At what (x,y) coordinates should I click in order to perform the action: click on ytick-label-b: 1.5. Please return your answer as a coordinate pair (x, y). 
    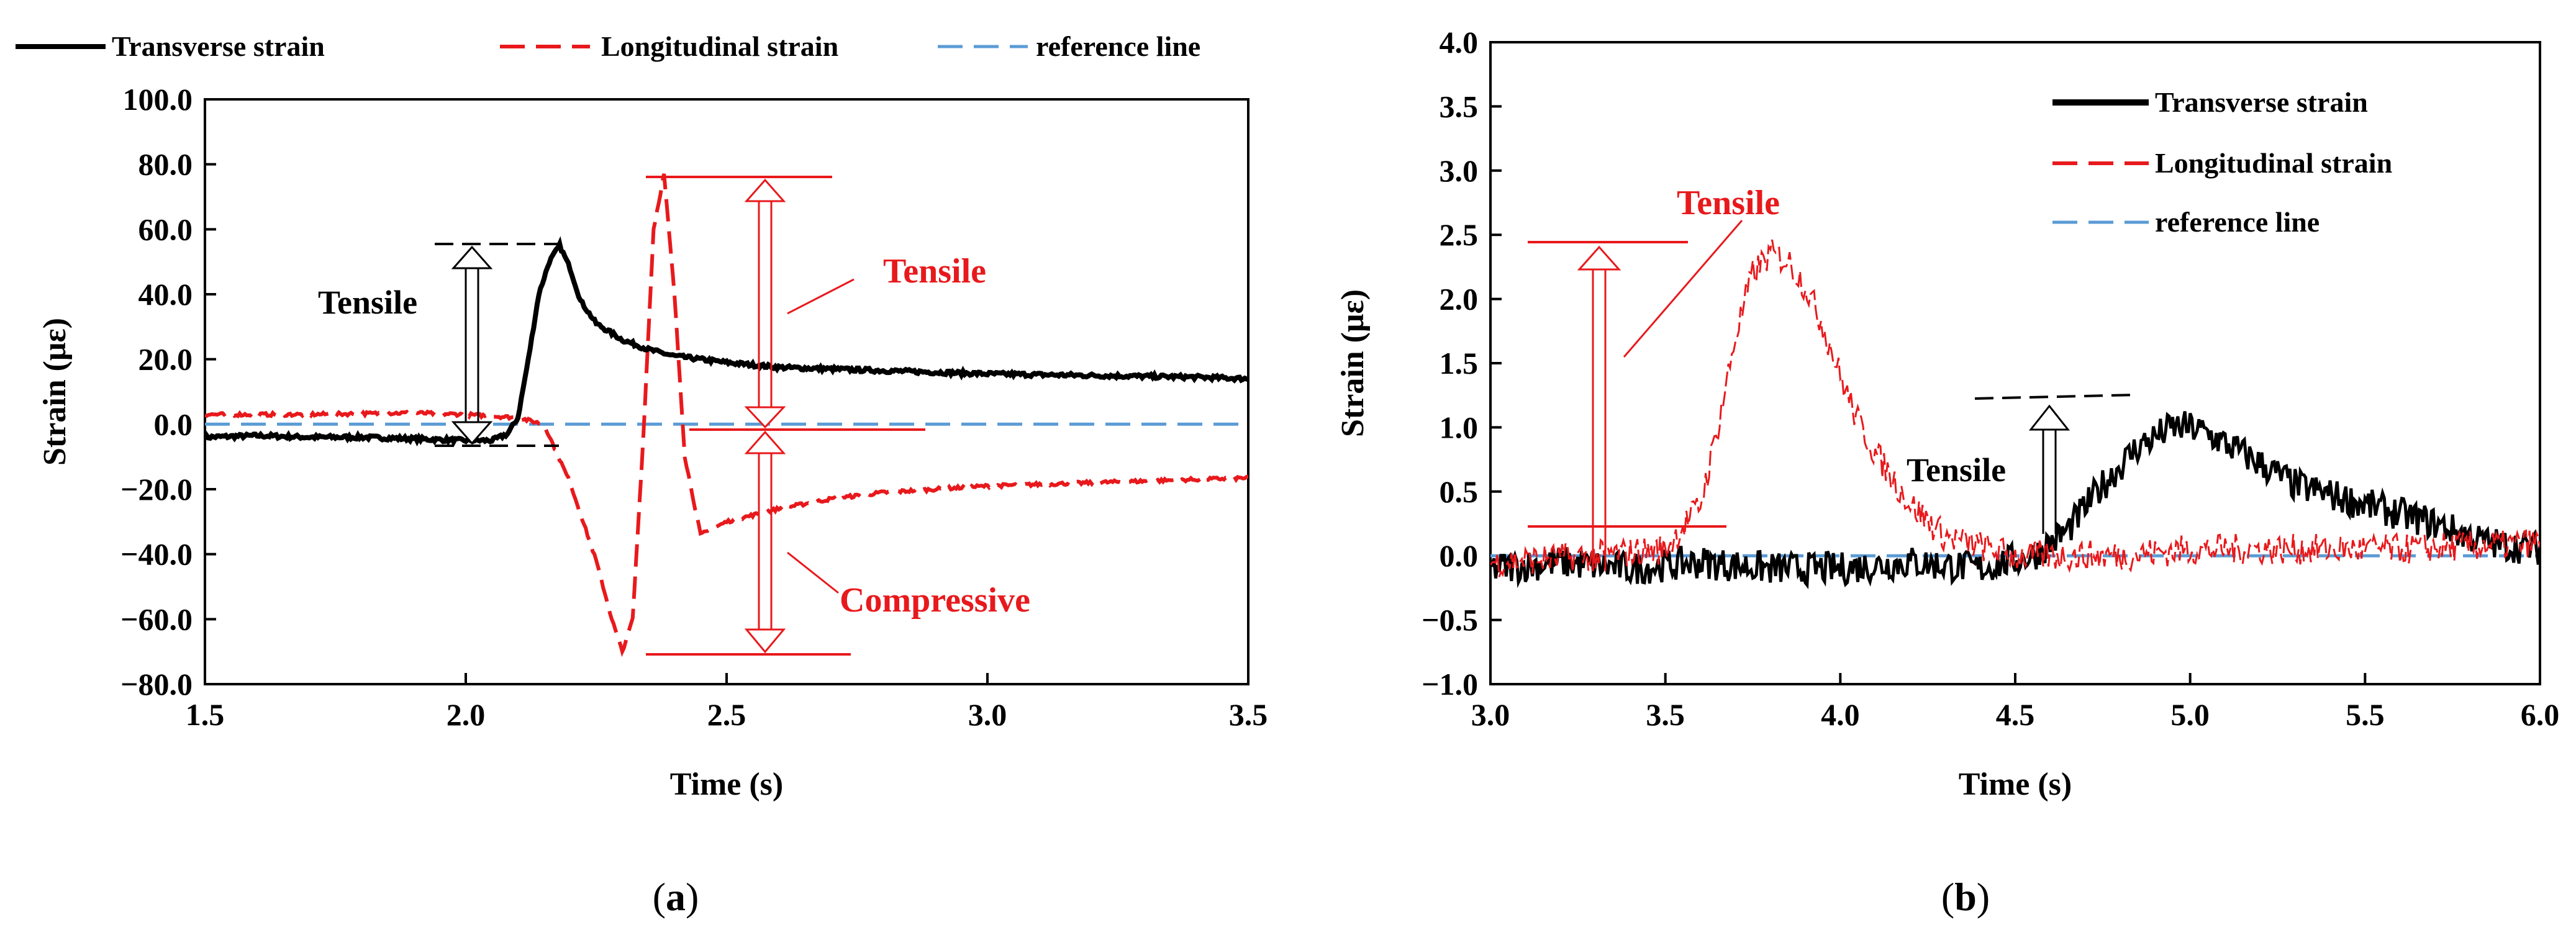
    Looking at the image, I should click on (1459, 363).